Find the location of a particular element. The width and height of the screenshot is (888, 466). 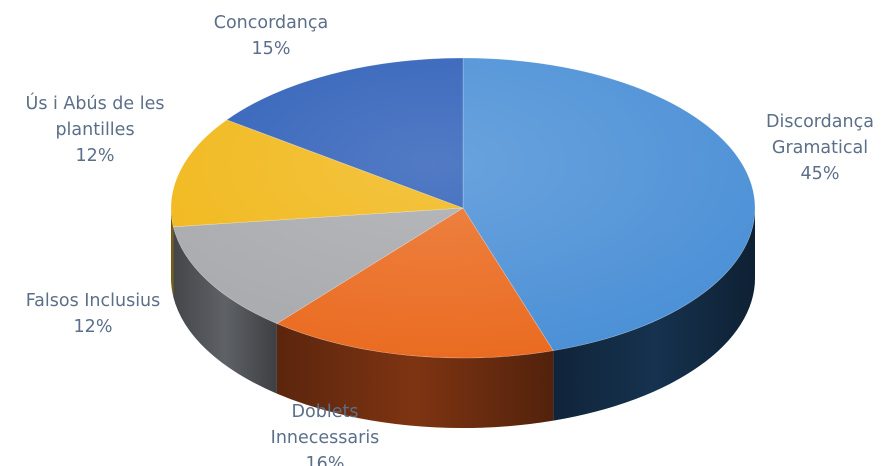

slice-1-label: Doblets Innecessaris 16% is located at coordinates (325, 434).